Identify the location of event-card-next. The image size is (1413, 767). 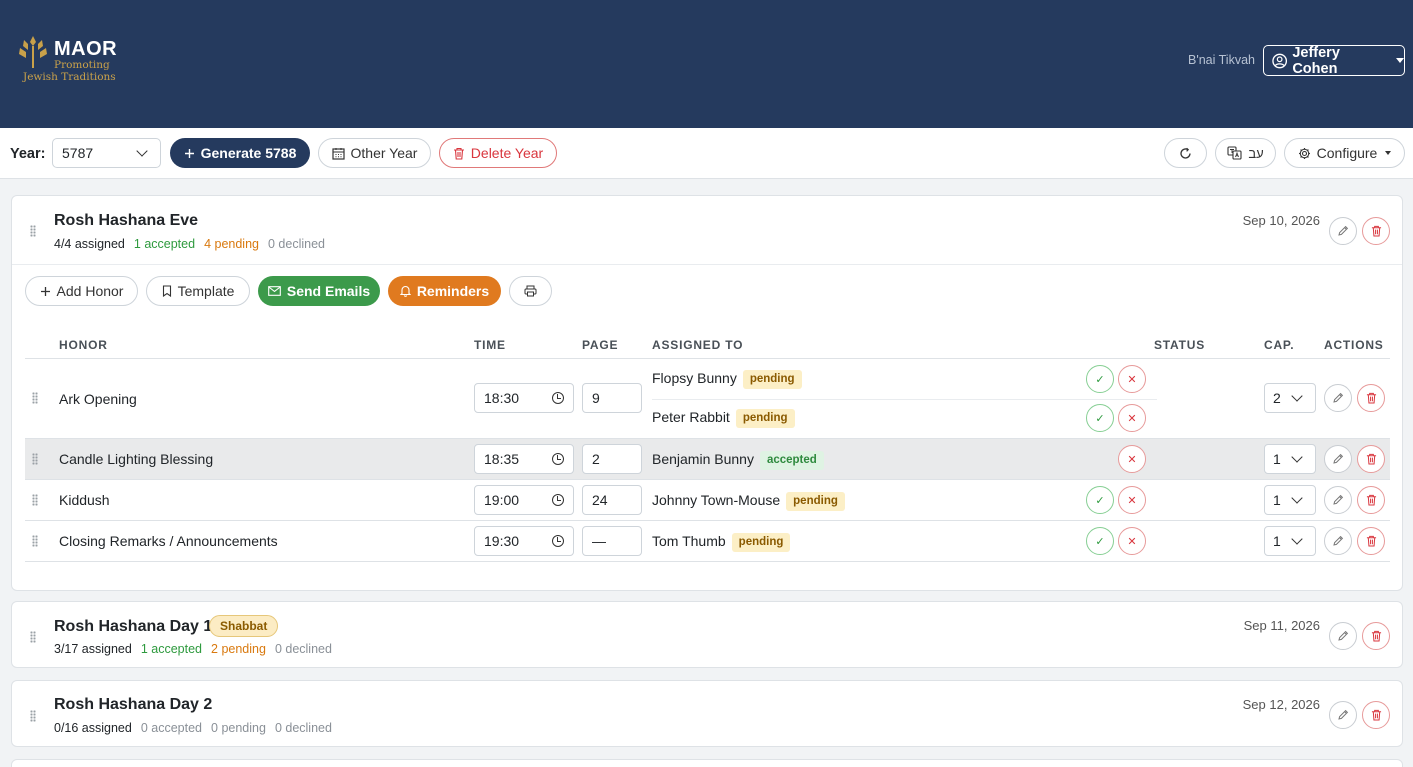
(707, 763).